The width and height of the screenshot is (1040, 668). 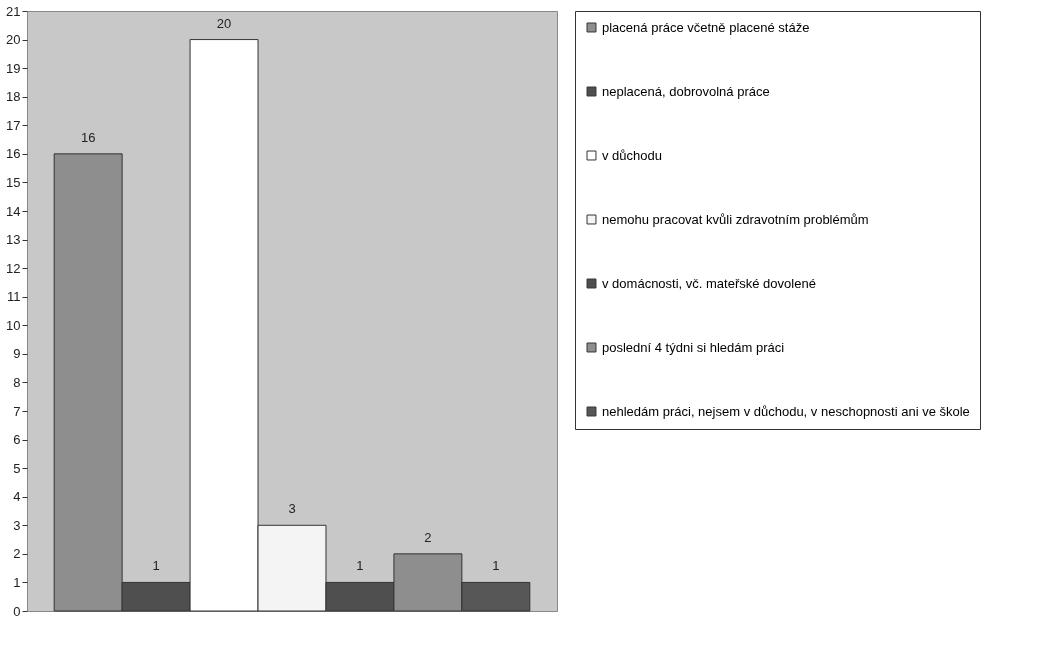 I want to click on y-tick-label: 15, so click(x=13, y=182).